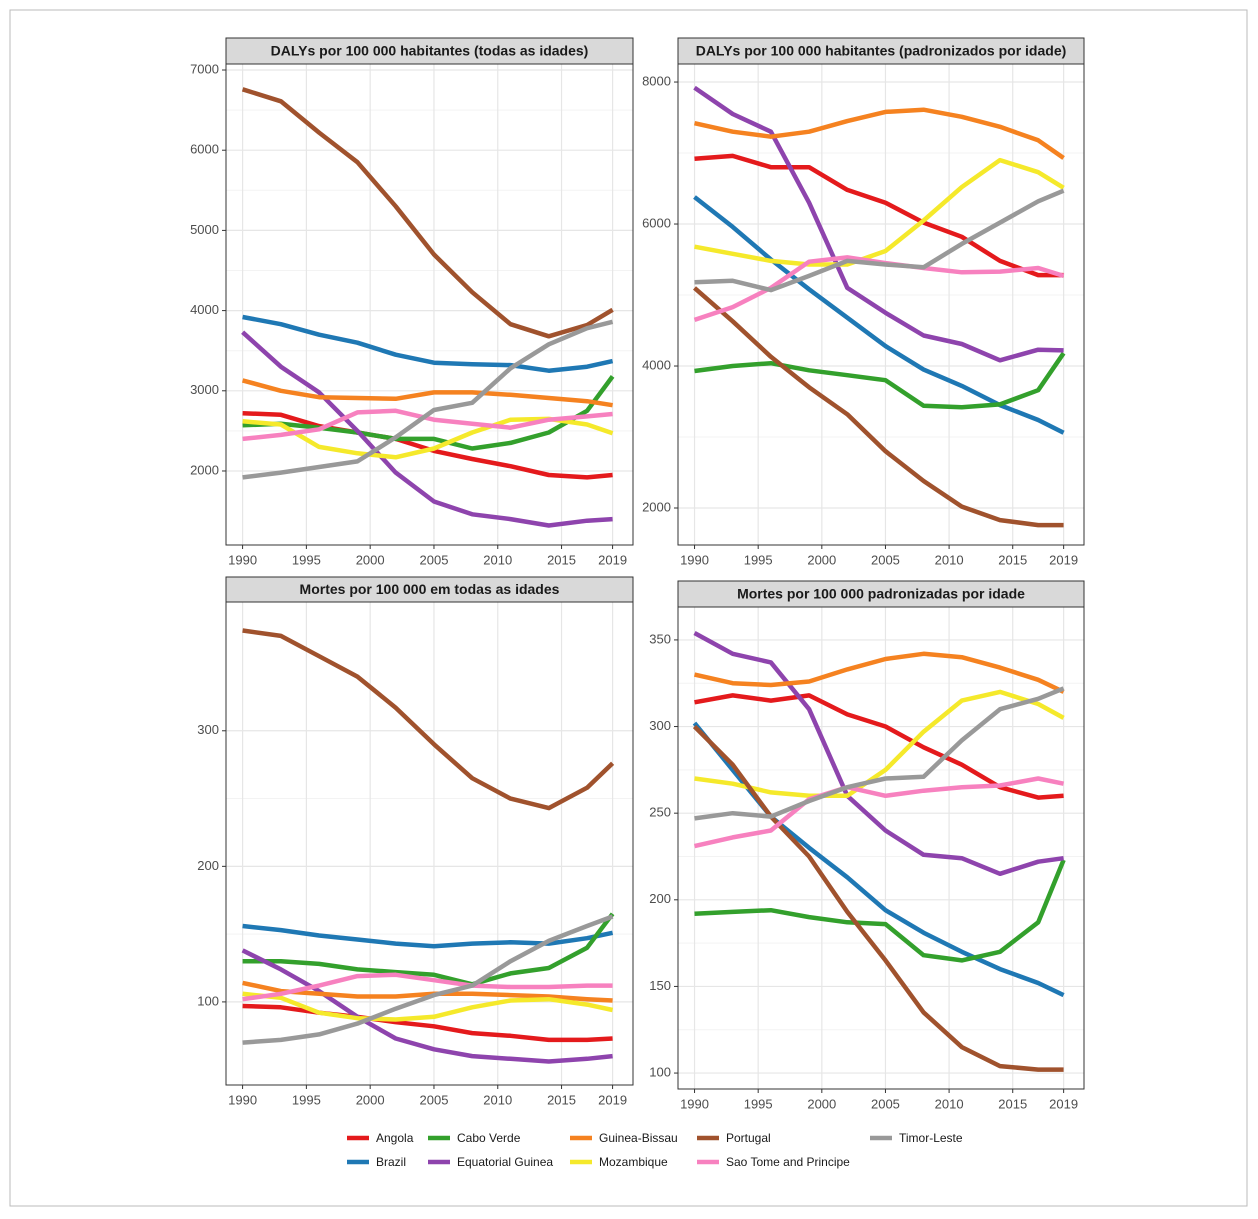 This screenshot has width=1258, height=1219. Describe the element at coordinates (204, 68) in the screenshot. I see `y-tick-label: 7000` at that location.